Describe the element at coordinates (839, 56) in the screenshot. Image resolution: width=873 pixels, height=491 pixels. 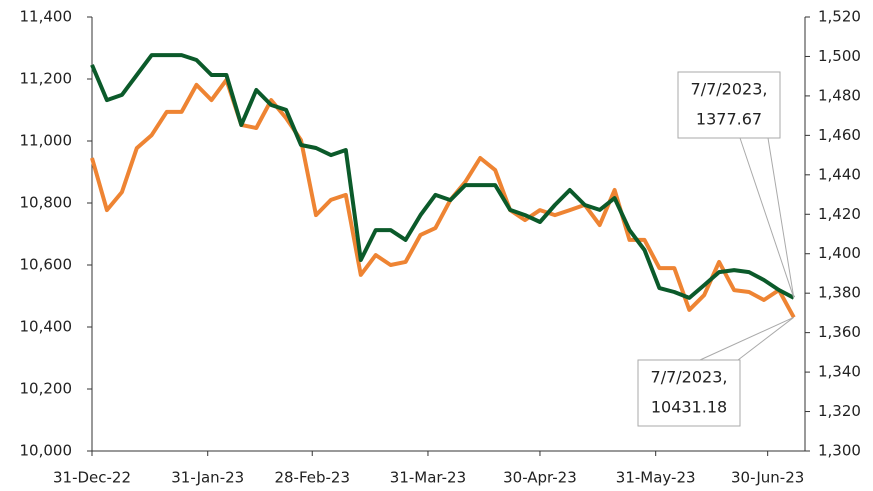
I see `y2-tick-label: 1,500` at that location.